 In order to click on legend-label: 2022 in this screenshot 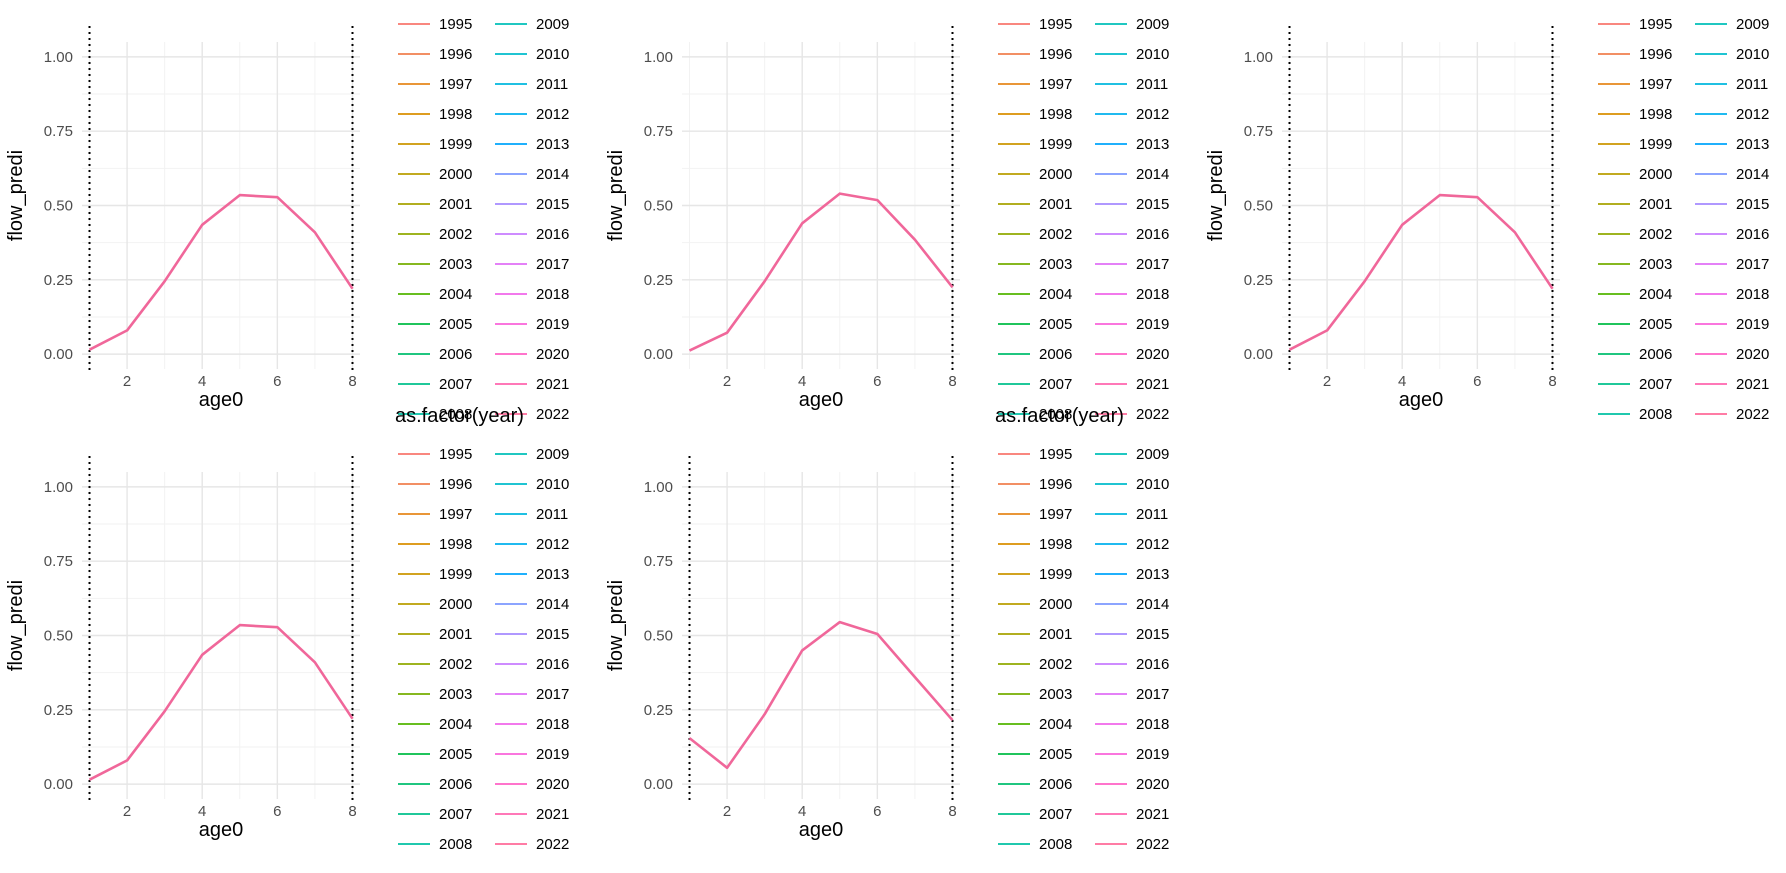, I will do `click(1152, 414)`.